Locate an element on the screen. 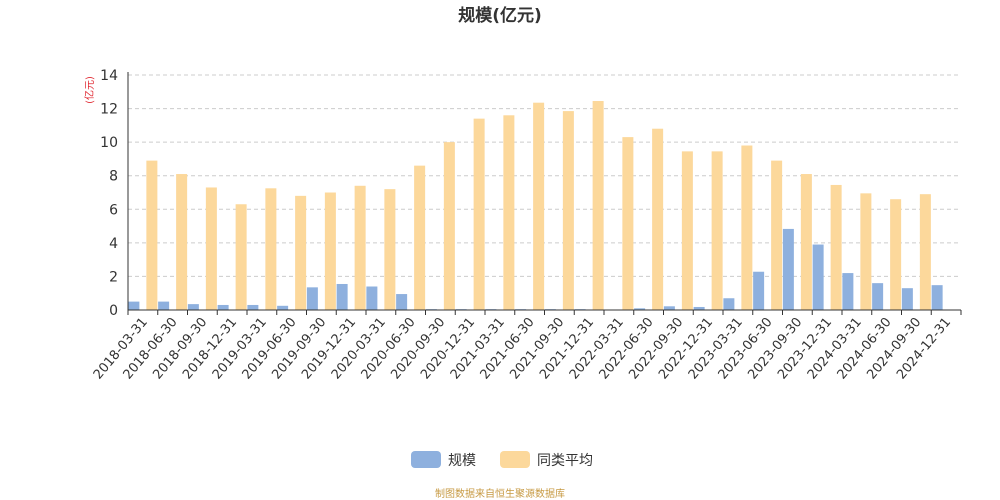 This screenshot has height=500, width=1000. y-tick-label: 10 is located at coordinates (109, 143).